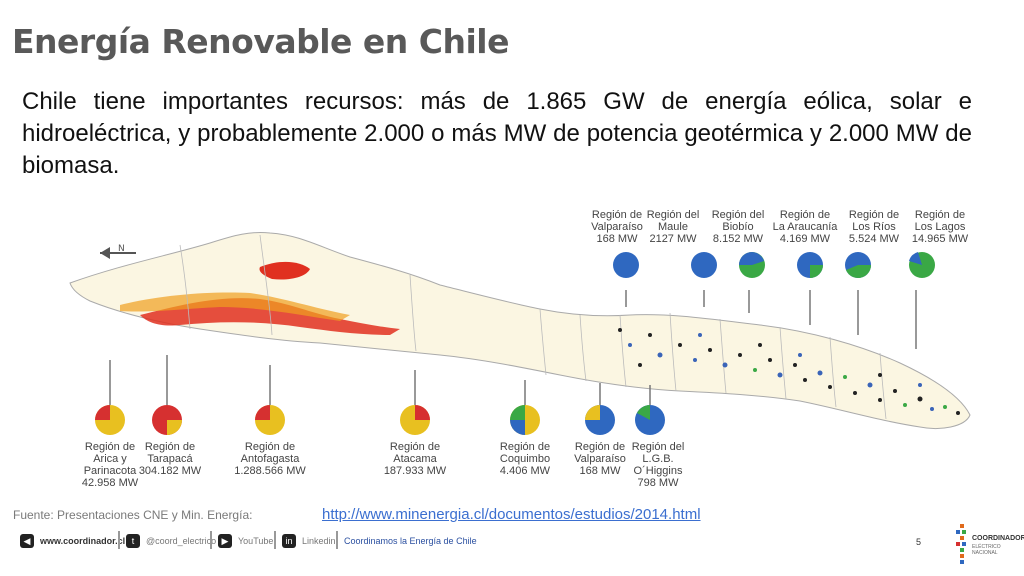  Describe the element at coordinates (805, 227) in the screenshot. I see `region-label-top-araucania: Región de La Araucanía 4.169 MW` at that location.